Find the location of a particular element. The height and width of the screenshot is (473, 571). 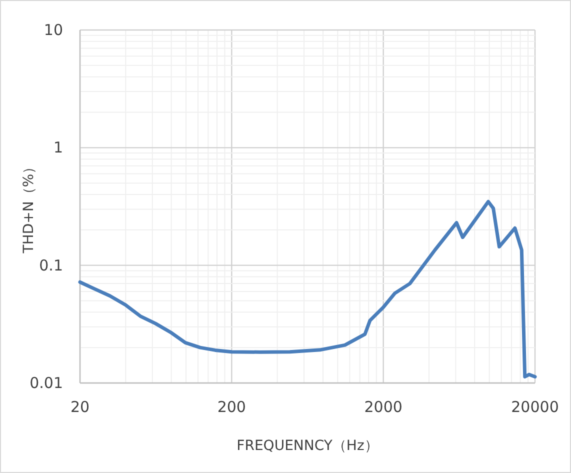

y-axis-title: THD+N（%） is located at coordinates (29, 207).